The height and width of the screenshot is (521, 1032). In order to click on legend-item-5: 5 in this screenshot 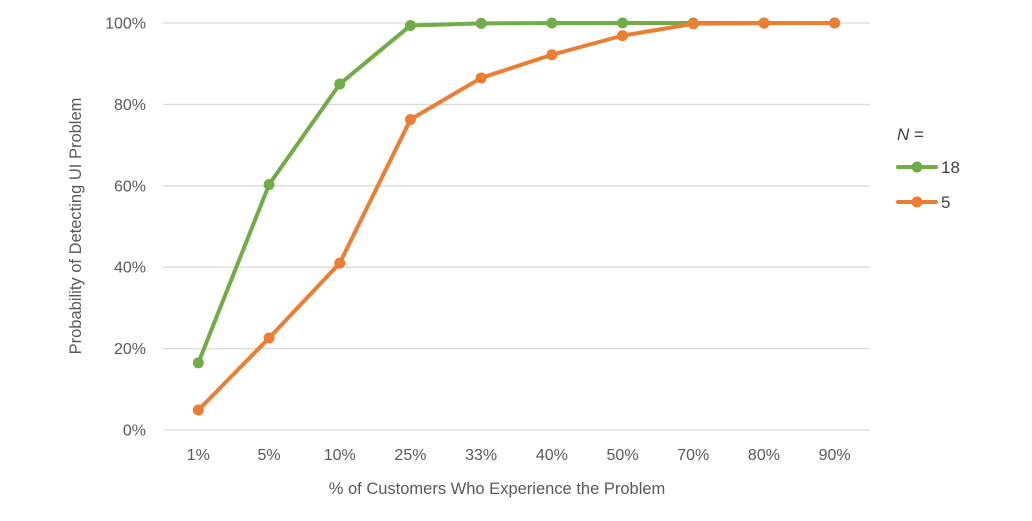, I will do `click(923, 202)`.